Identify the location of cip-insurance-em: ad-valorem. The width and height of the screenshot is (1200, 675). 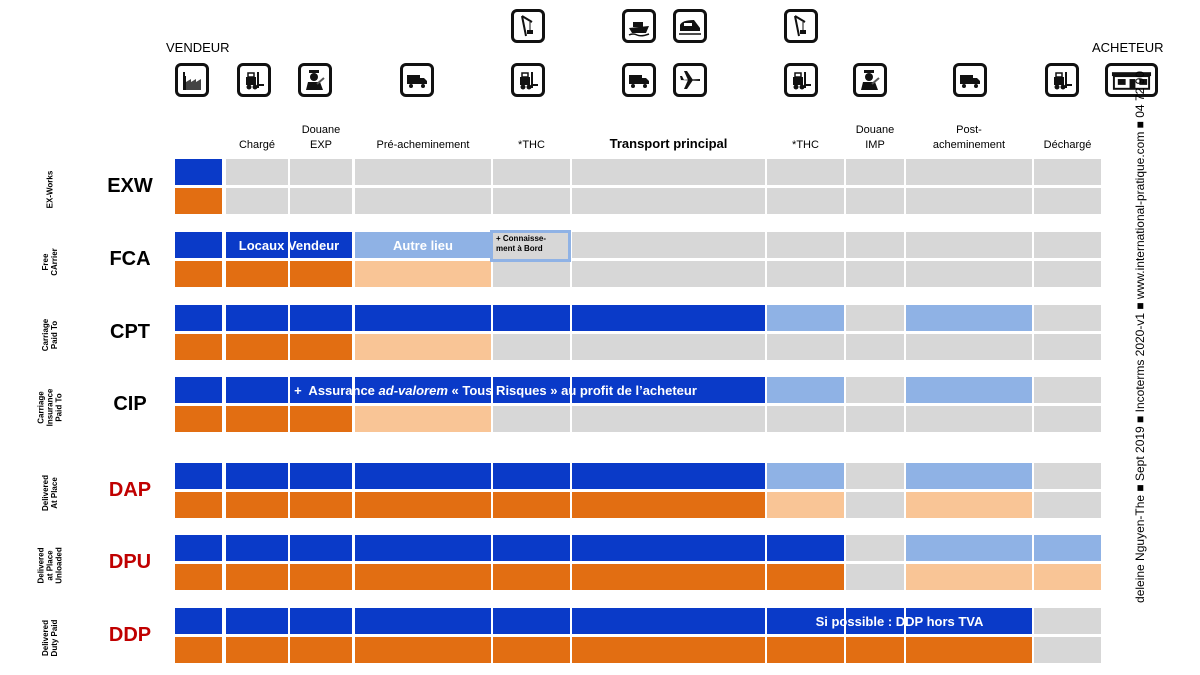
(413, 390).